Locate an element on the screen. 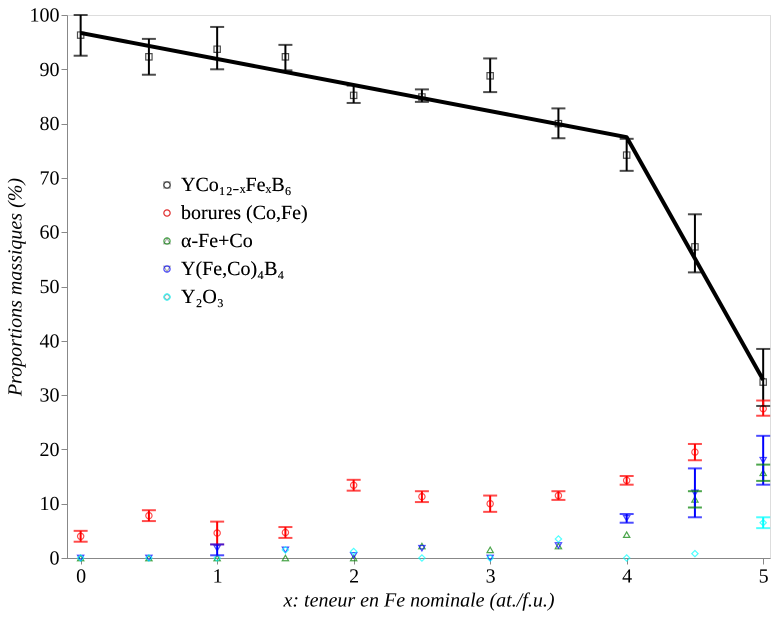 Image resolution: width=779 pixels, height=619 pixels. legend-label: α-Fe+Co is located at coordinates (217, 241).